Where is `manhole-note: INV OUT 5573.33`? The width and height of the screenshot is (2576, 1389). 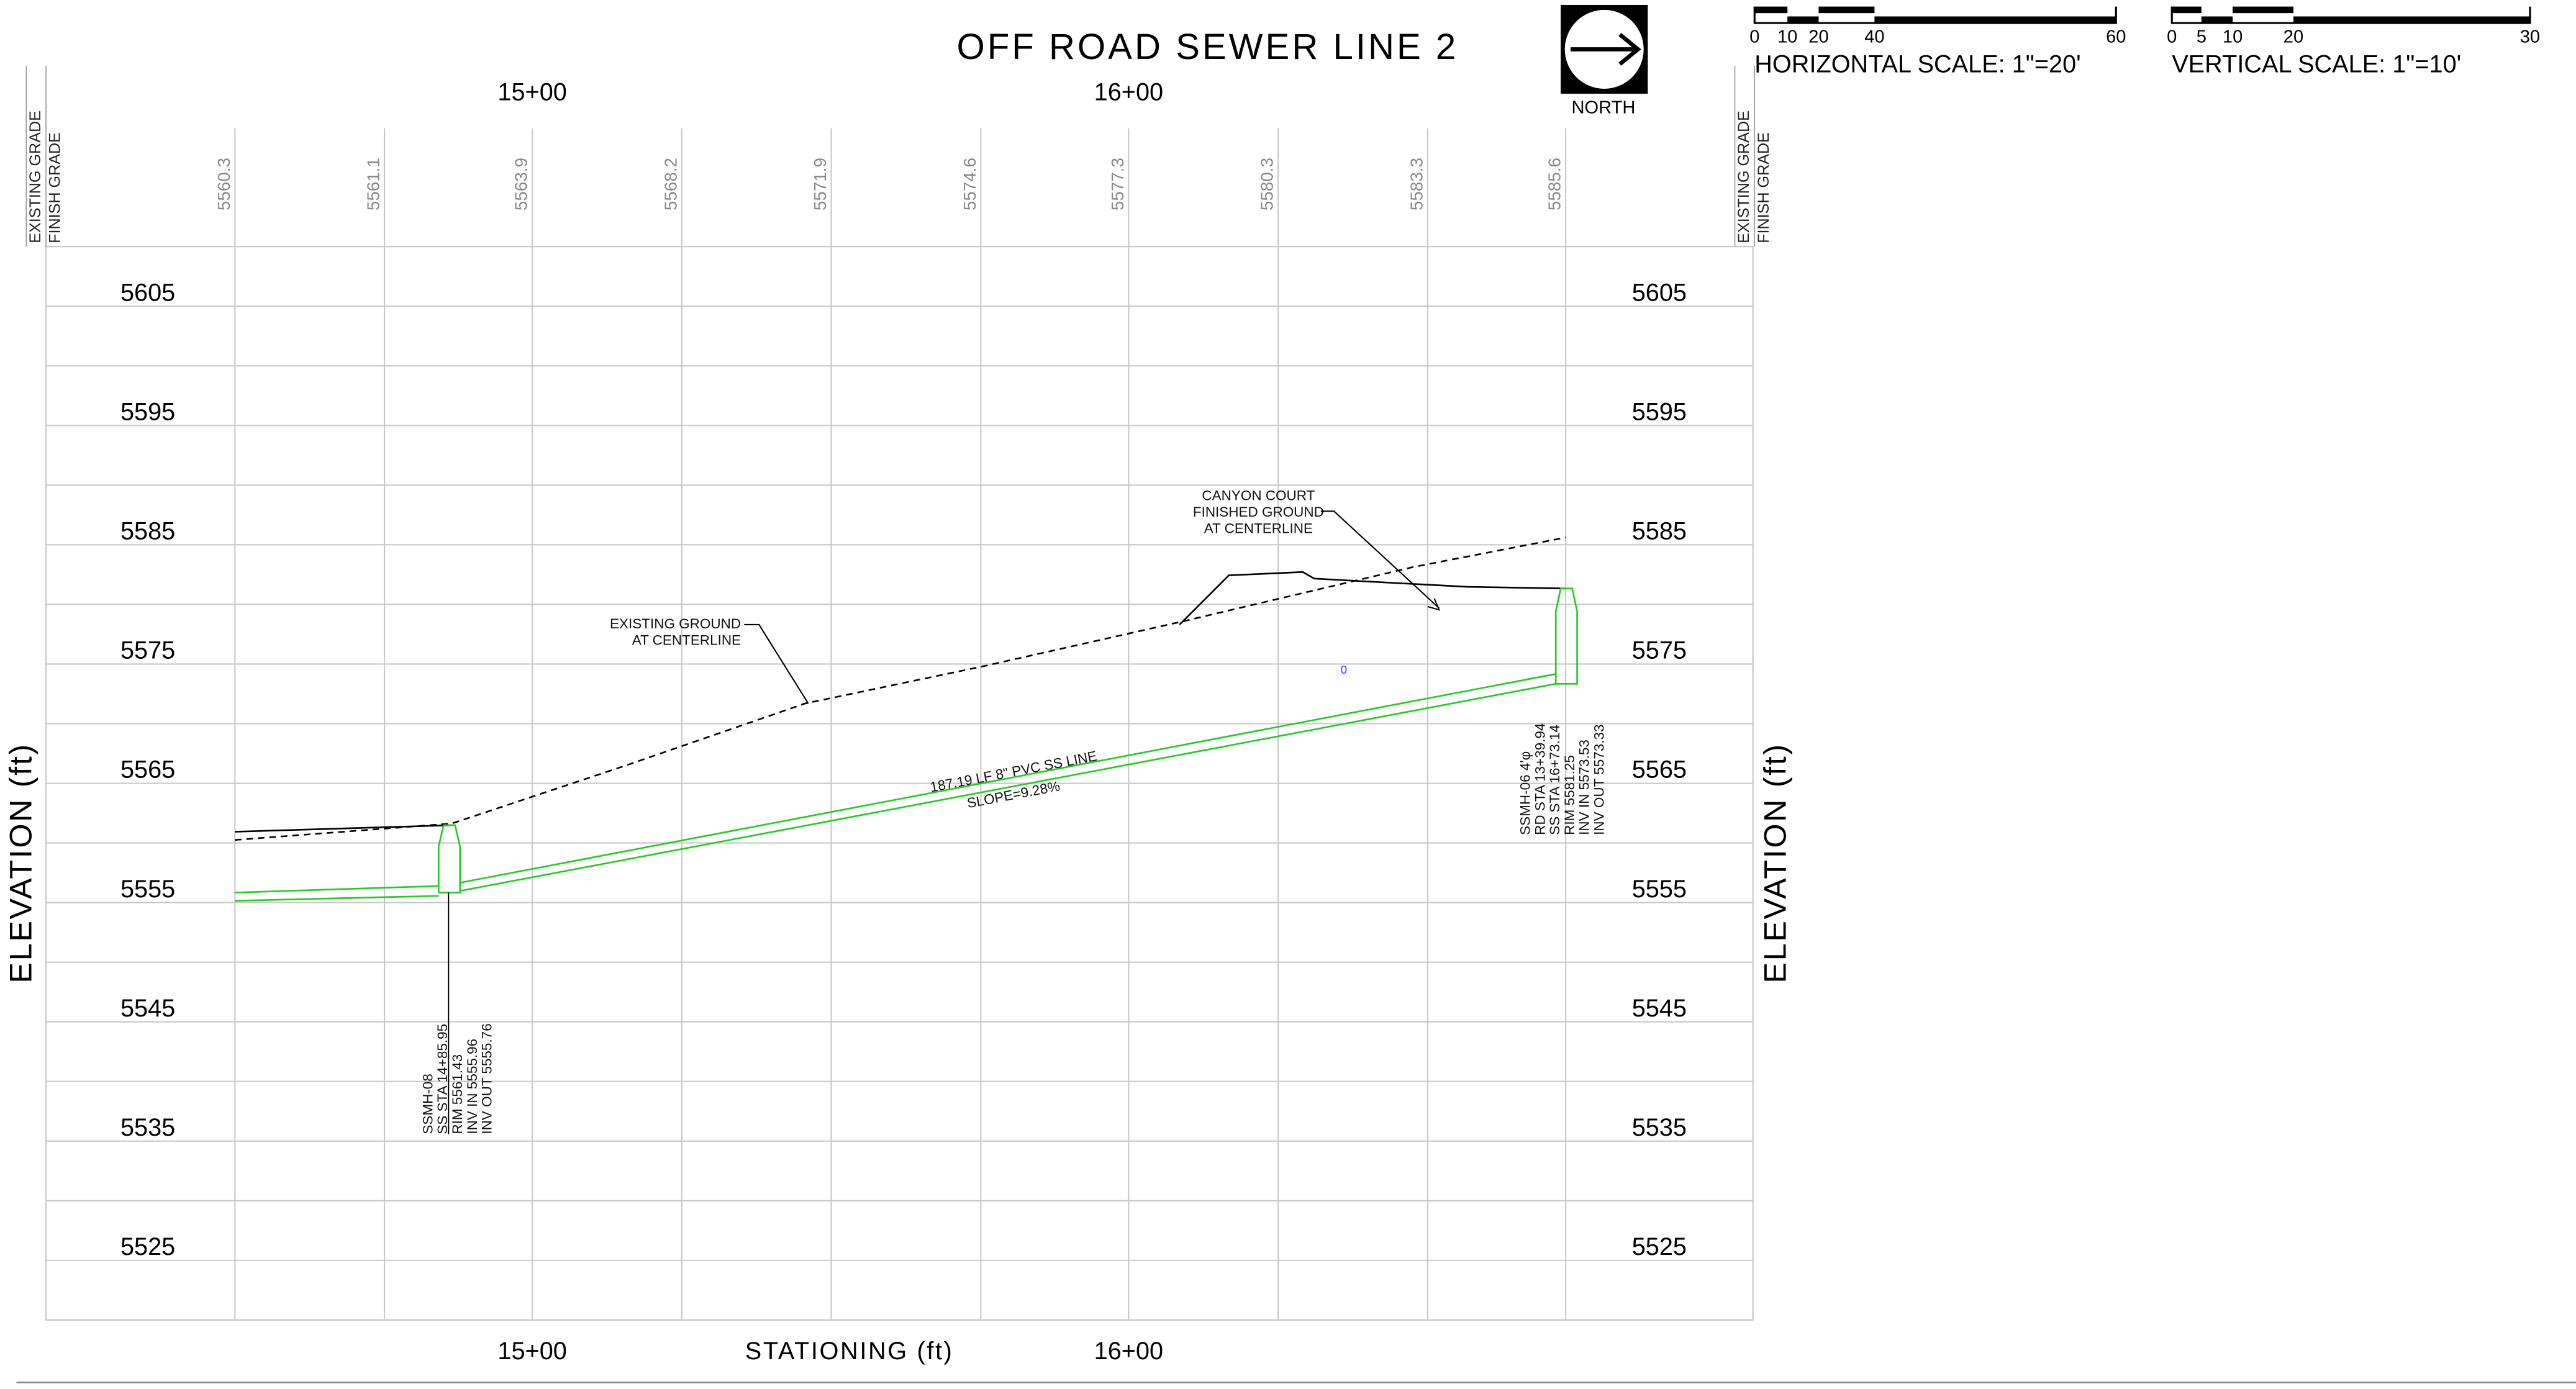
manhole-note: INV OUT 5573.33 is located at coordinates (1599, 779).